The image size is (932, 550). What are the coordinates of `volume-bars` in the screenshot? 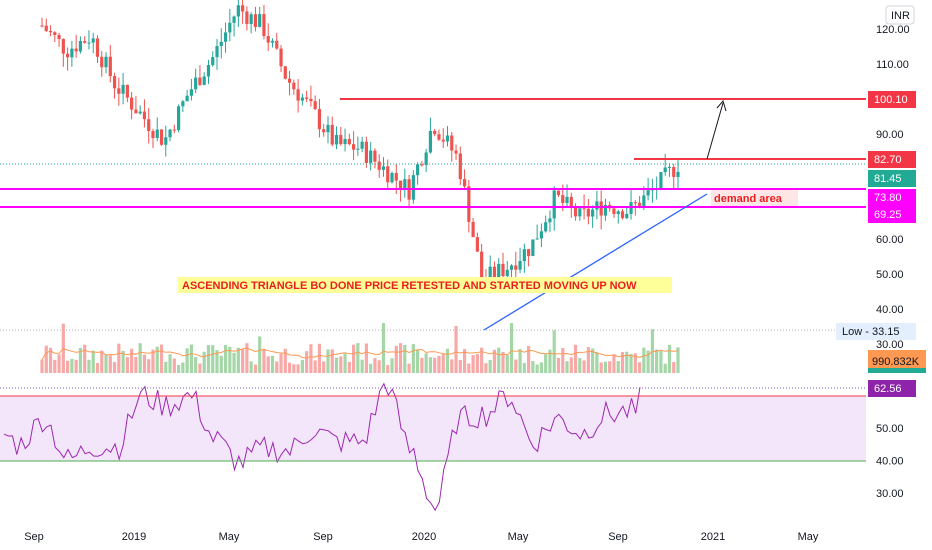 It's located at (360, 348).